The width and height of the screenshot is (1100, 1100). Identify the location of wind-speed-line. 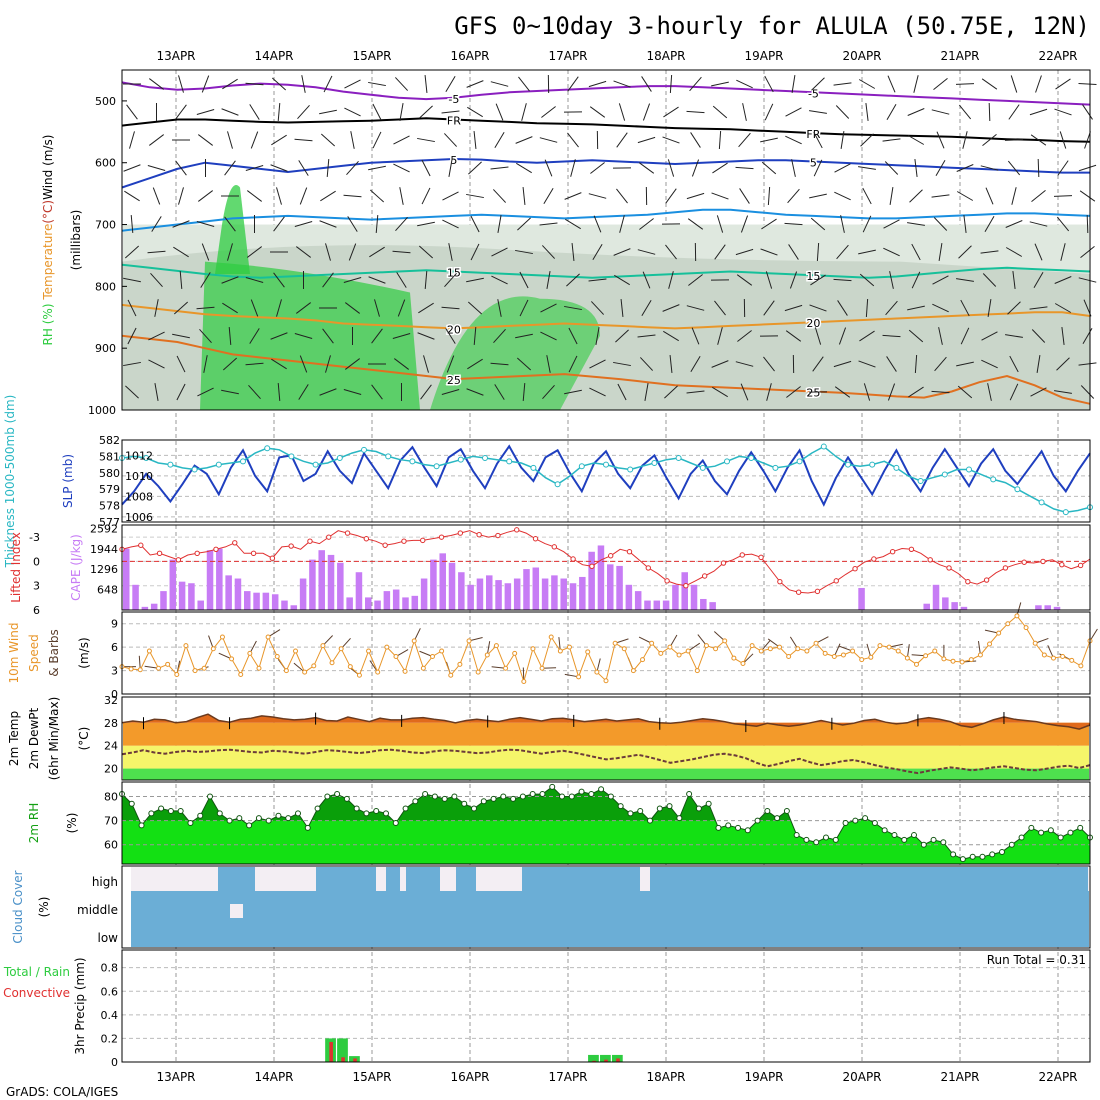
(606, 649).